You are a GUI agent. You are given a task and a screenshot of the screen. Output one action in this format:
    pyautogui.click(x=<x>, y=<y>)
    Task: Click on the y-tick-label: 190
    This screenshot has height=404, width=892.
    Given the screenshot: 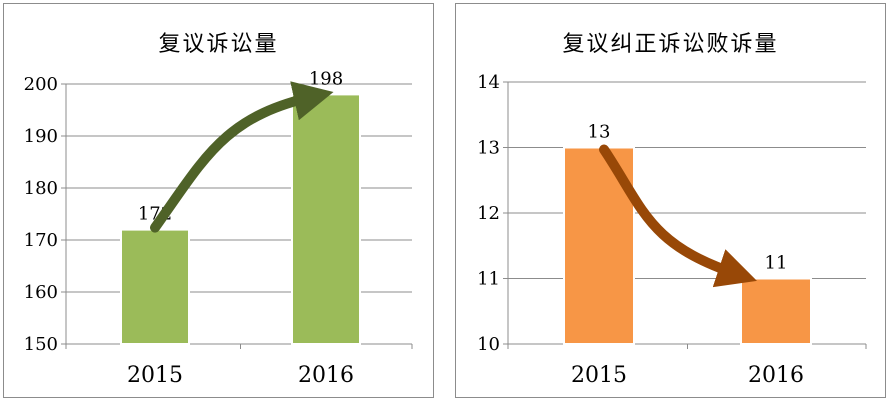 What is the action you would take?
    pyautogui.click(x=41, y=136)
    